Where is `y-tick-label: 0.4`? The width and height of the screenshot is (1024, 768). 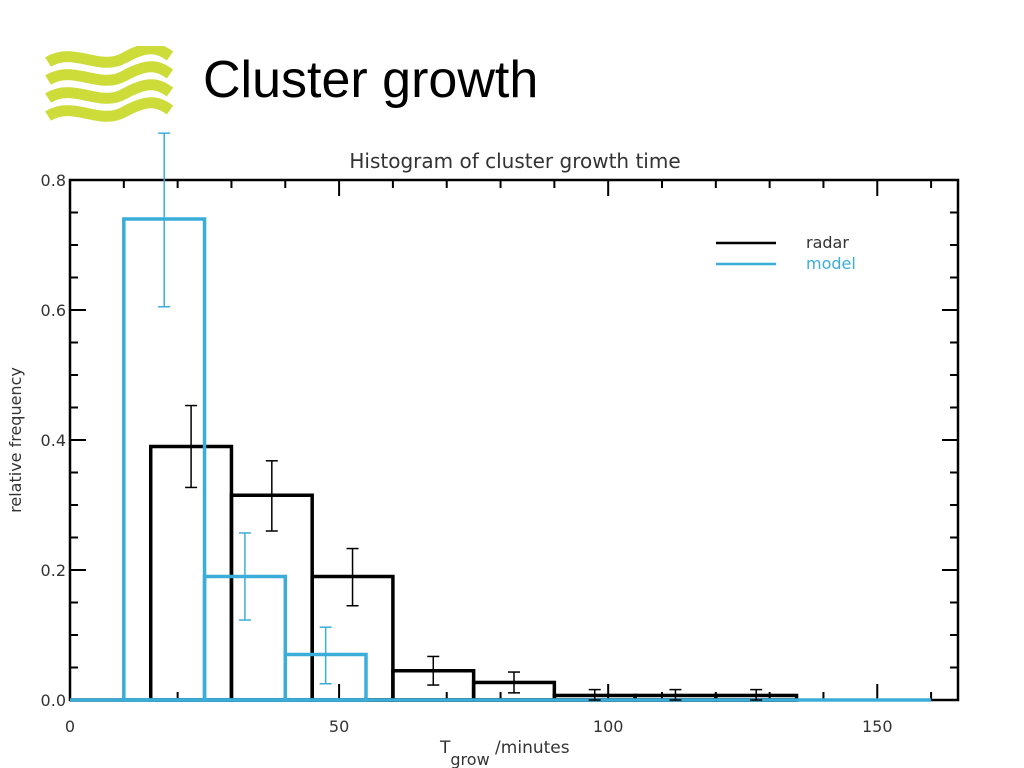
y-tick-label: 0.4 is located at coordinates (53, 440).